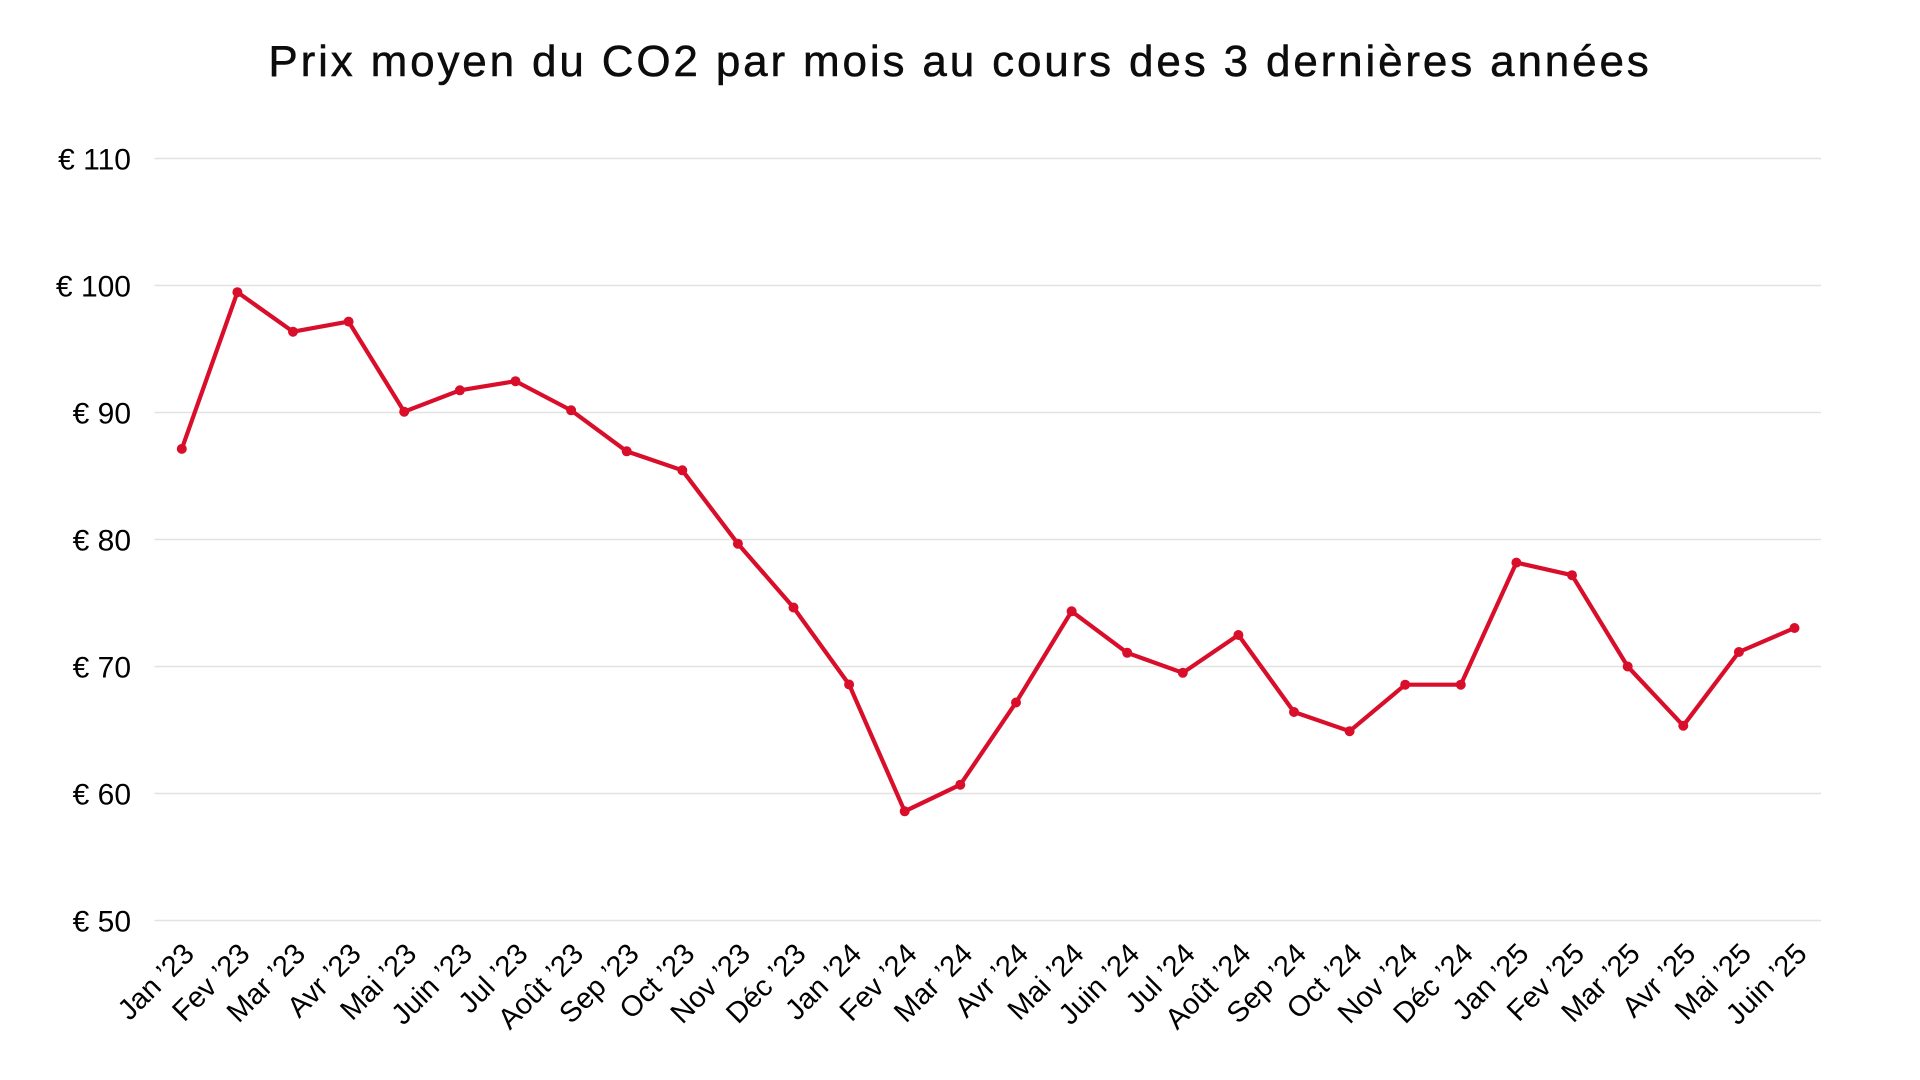 The width and height of the screenshot is (1920, 1080). Describe the element at coordinates (102, 413) in the screenshot. I see `svg-text: € 90` at that location.